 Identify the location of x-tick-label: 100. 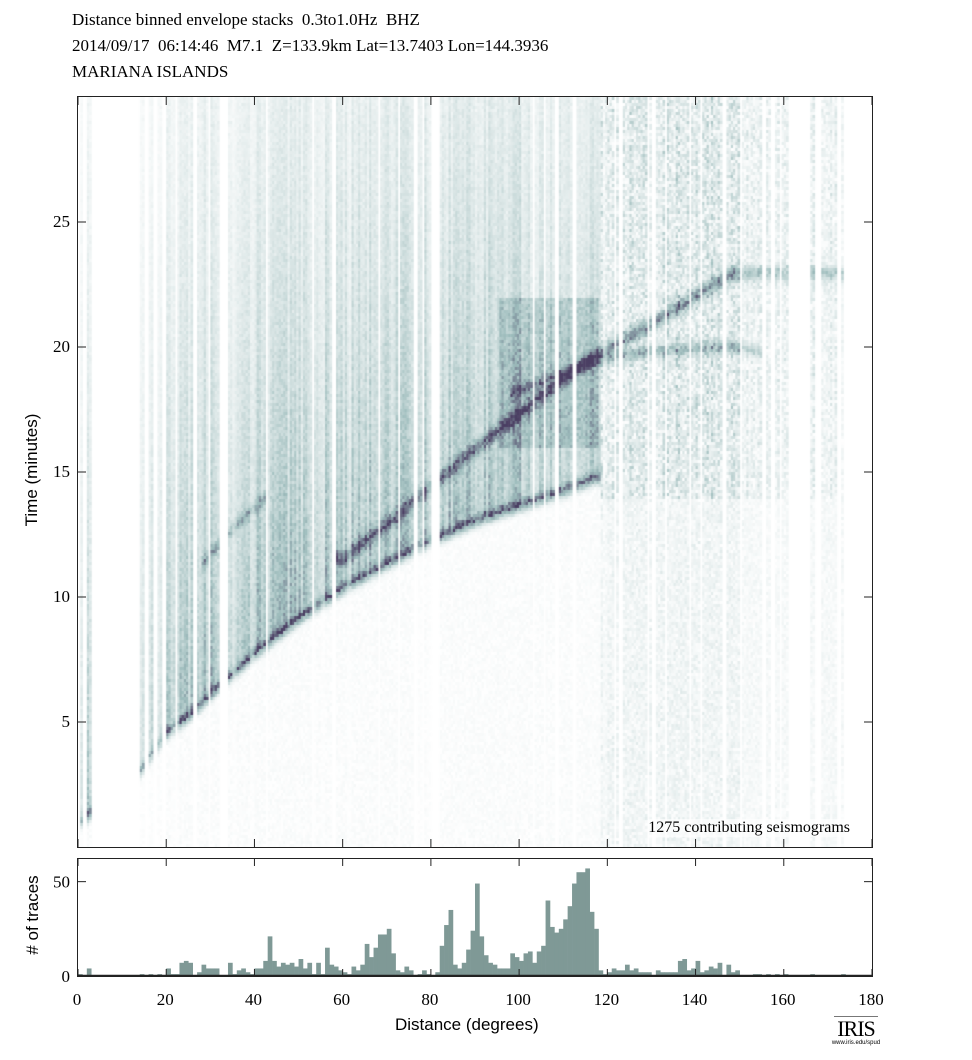
(518, 999).